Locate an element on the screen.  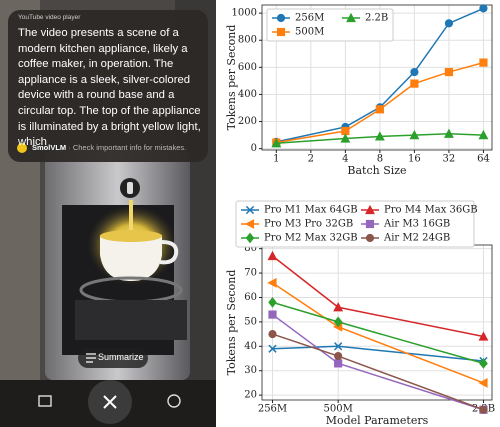
app-name: SmolVLM is located at coordinates (49, 147).